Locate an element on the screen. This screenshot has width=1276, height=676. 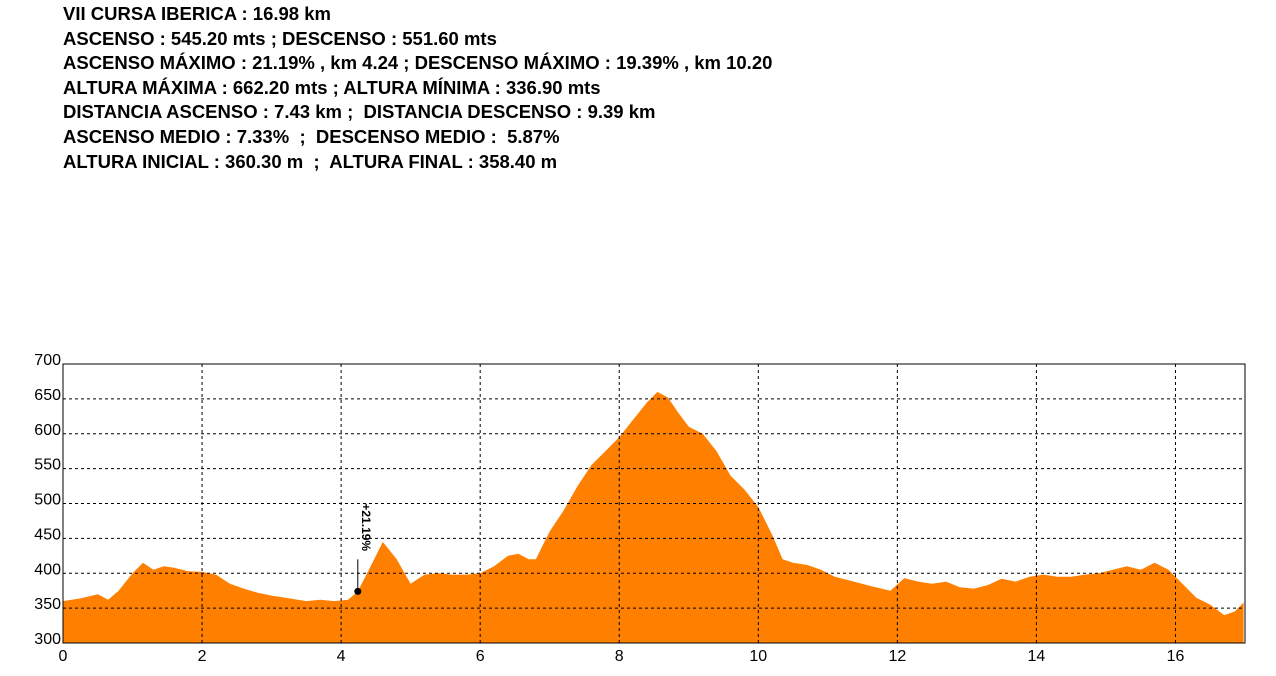
x-tick-label: 14 is located at coordinates (1037, 656).